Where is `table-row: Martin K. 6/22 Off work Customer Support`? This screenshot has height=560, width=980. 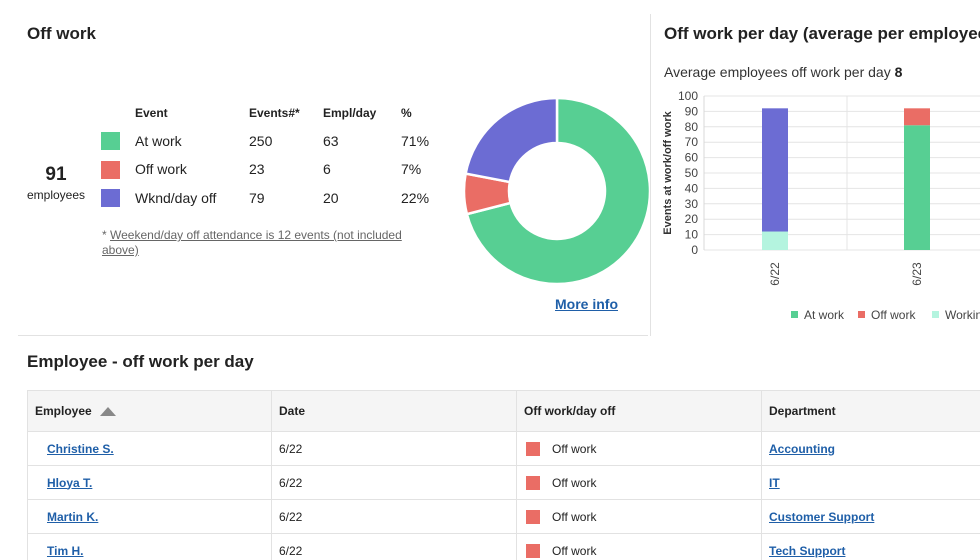 table-row: Martin K. 6/22 Off work Customer Support is located at coordinates (503, 517).